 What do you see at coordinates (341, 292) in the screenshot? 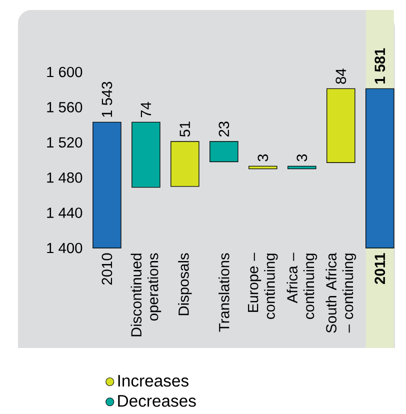
I see `x-tick-label: South Africa – continuing` at bounding box center [341, 292].